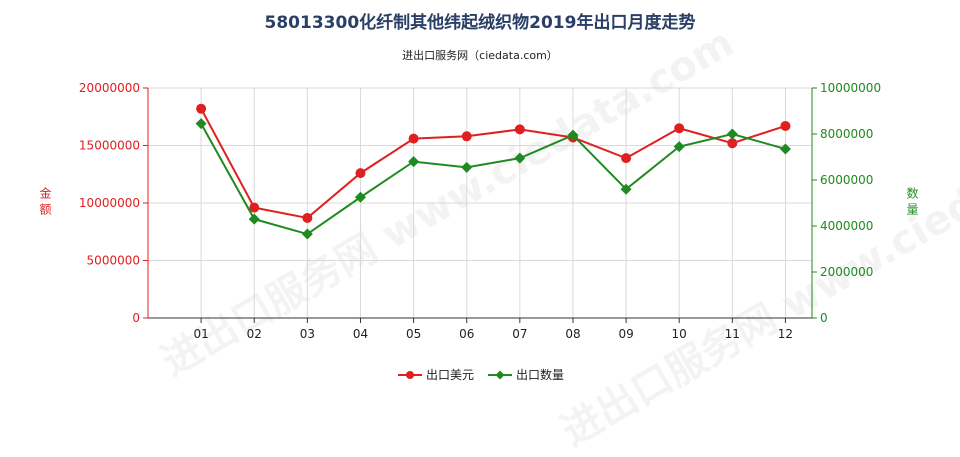  I want to click on left-axis-title: 金额, so click(45, 202).